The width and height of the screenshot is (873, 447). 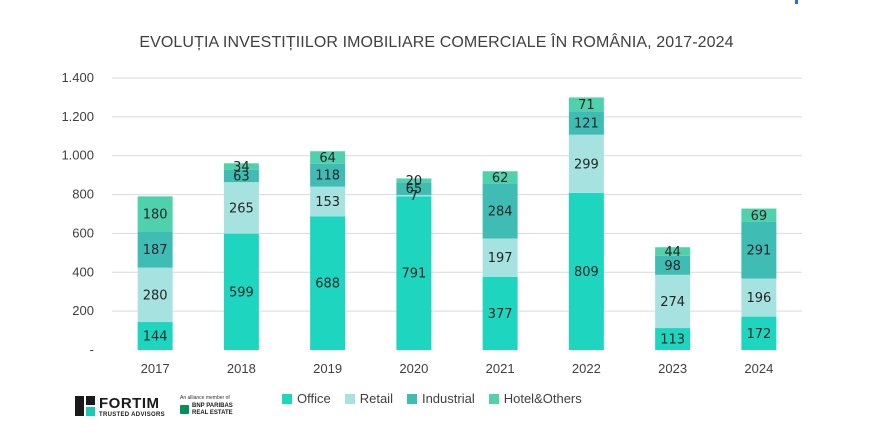 I want to click on x-tick-label: 2023, so click(x=672, y=368).